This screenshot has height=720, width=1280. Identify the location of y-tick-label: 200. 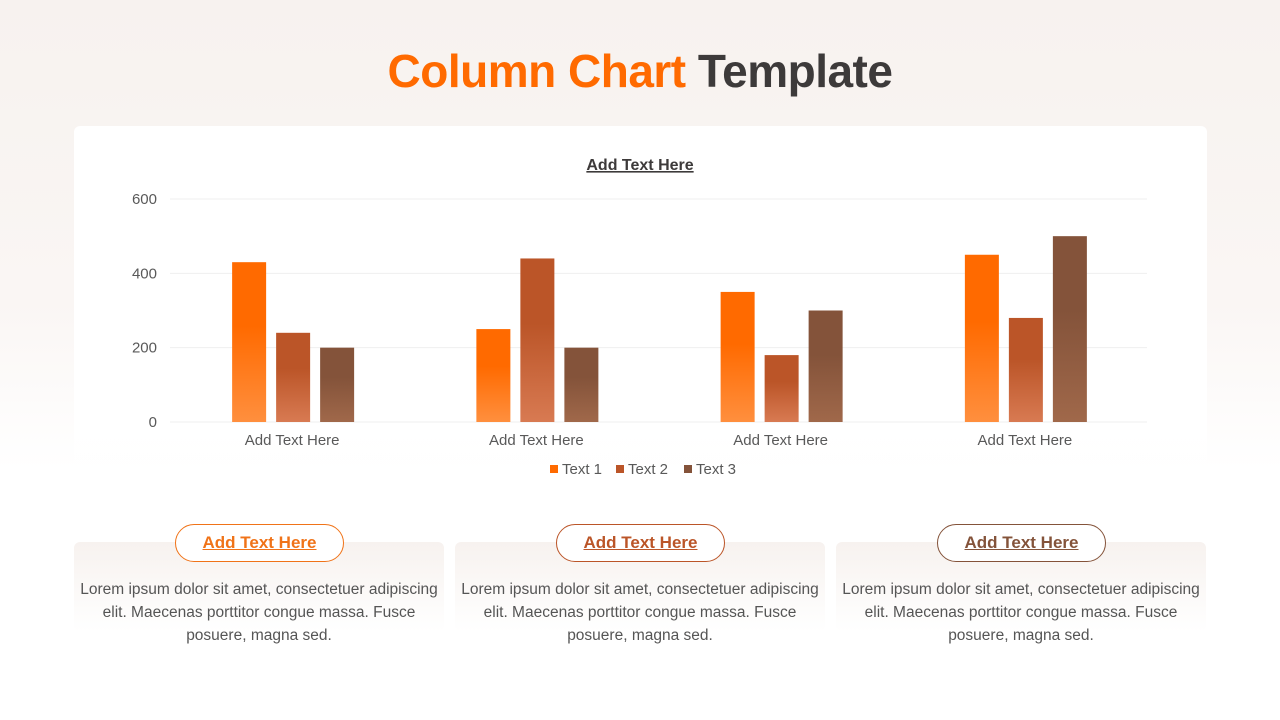
(144, 348).